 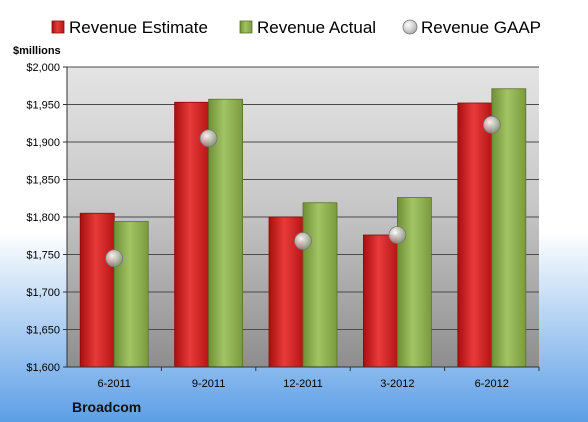 I want to click on bar-revenue-estimate: Revenue Estimate 3-2012: 1776, so click(x=380, y=301).